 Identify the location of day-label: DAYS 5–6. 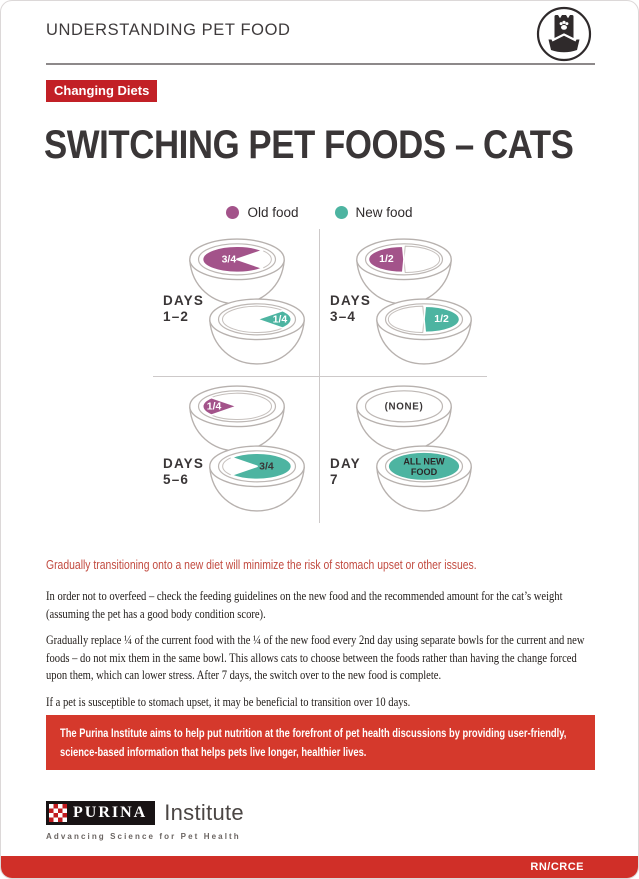
(184, 472).